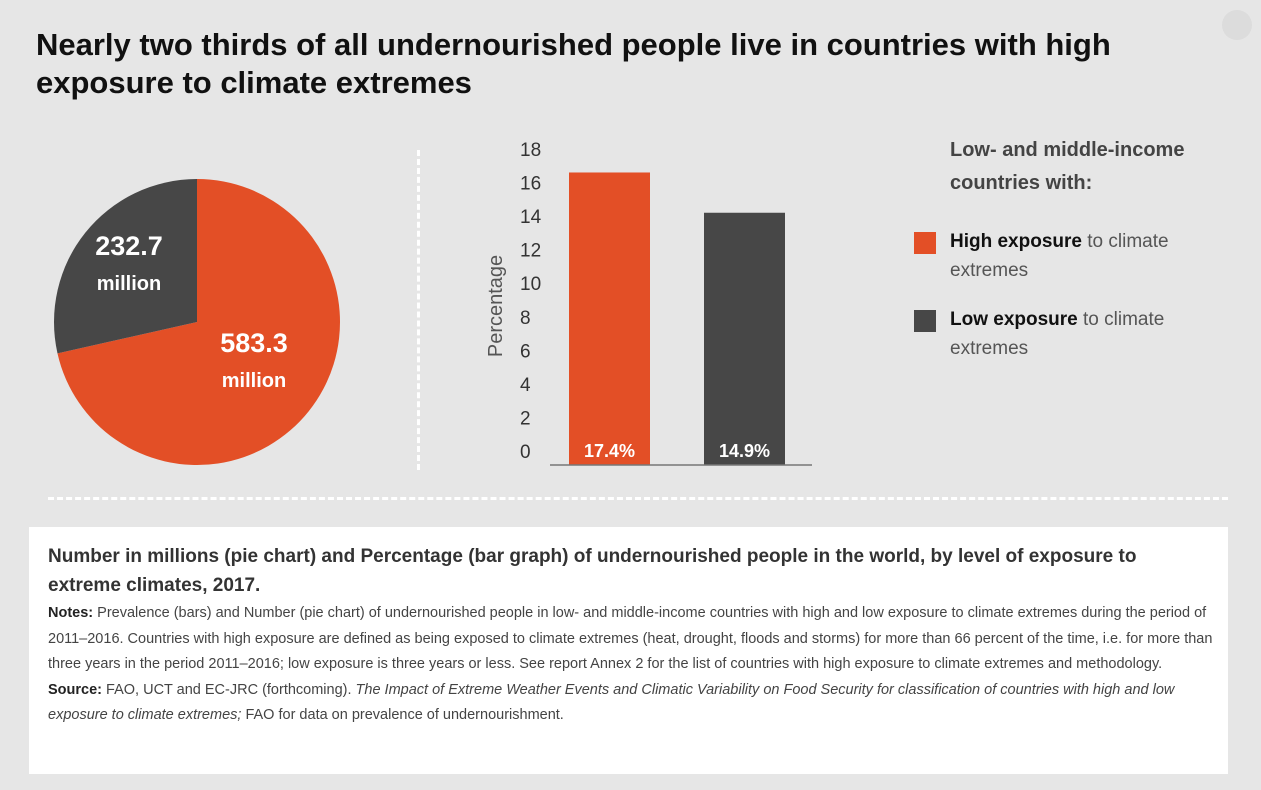 The height and width of the screenshot is (790, 1261). I want to click on corner-dot, so click(1237, 25).